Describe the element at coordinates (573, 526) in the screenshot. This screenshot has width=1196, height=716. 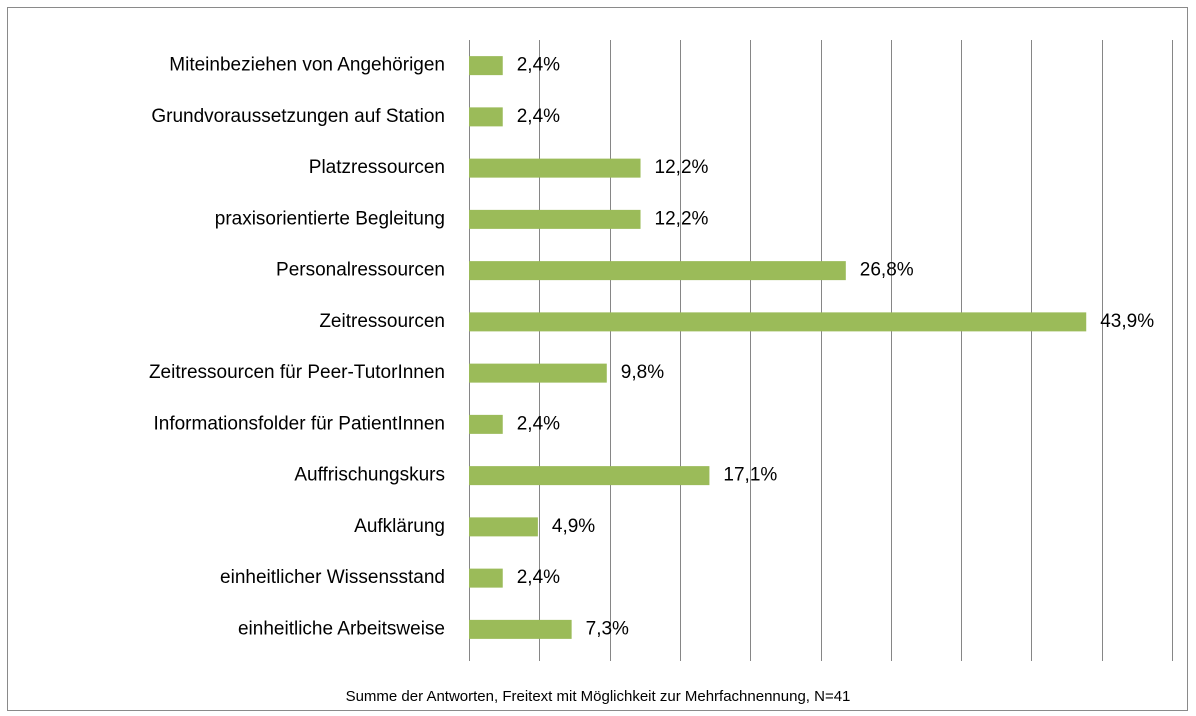
I see `data-label: 4,9%` at that location.